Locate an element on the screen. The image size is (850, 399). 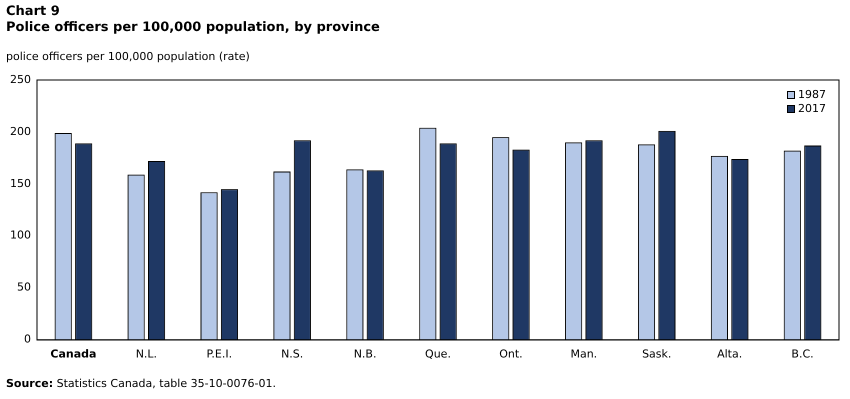
x-tick-label: Alta. is located at coordinates (729, 353).